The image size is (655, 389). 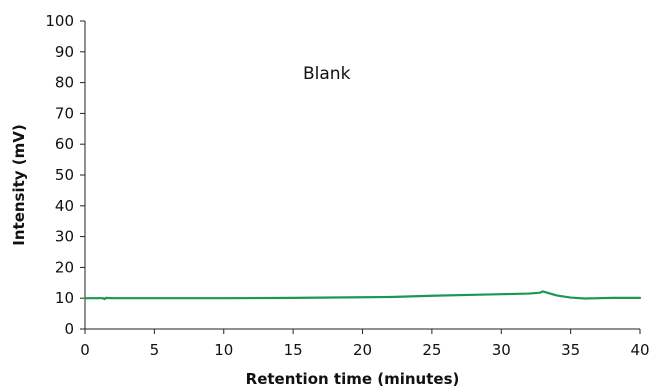 I want to click on x-tick-label: 15, so click(x=293, y=350).